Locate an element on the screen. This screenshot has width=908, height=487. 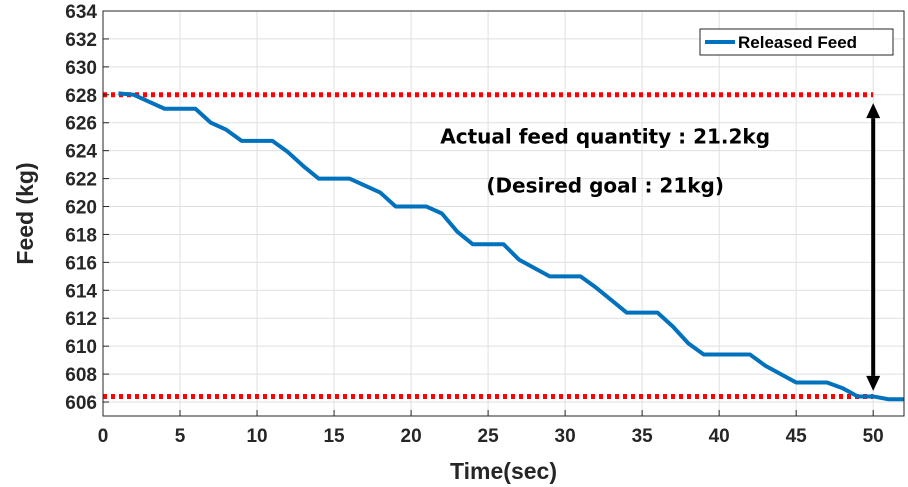
x-tick-label: 20 is located at coordinates (411, 436).